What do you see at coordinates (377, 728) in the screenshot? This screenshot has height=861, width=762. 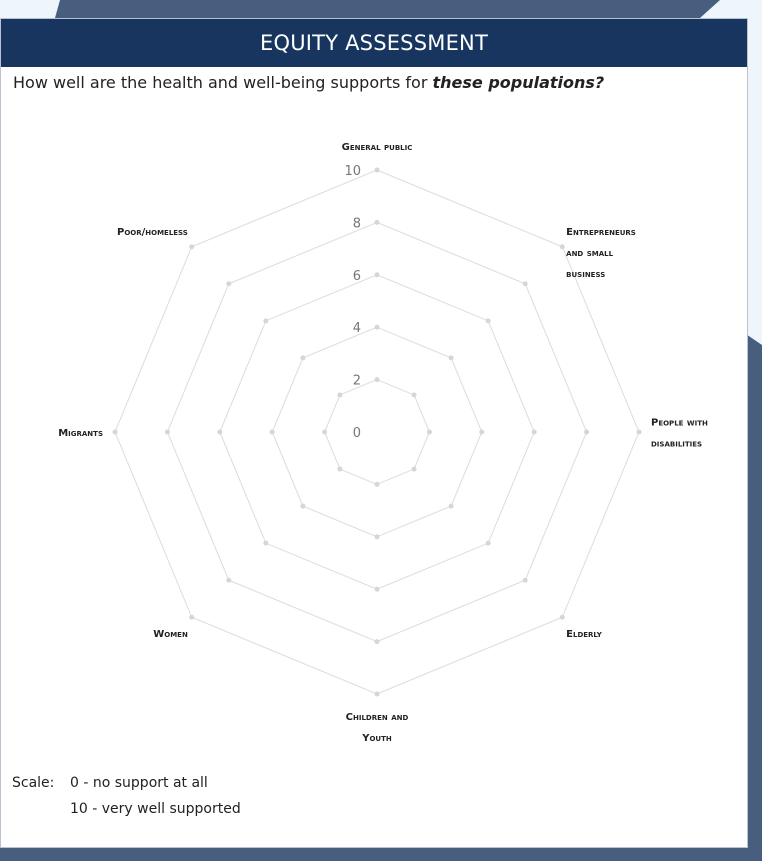 I see `axis-label: Children and Youth` at bounding box center [377, 728].